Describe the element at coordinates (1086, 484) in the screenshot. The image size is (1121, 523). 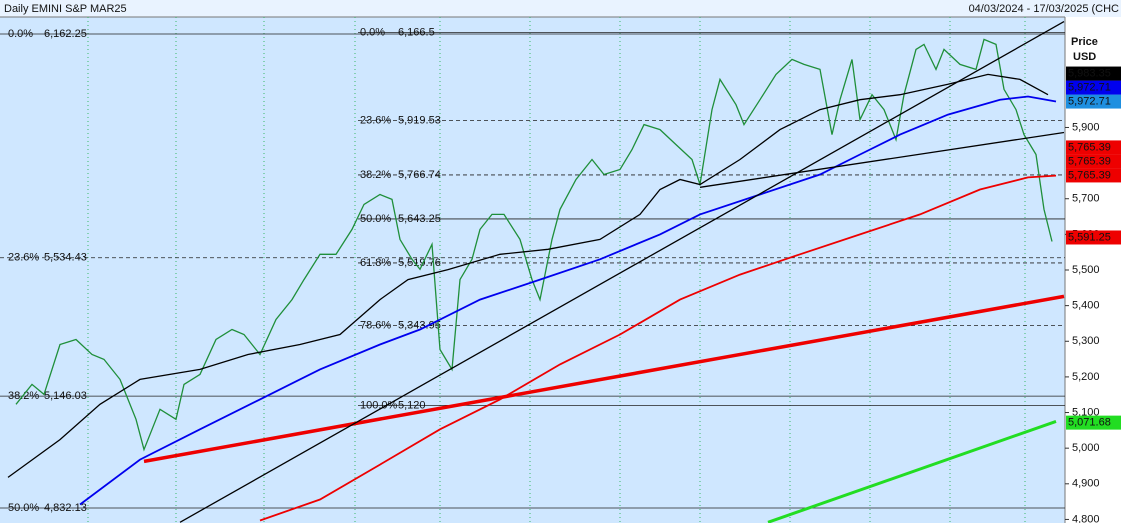
I see `y-tick-label: 4,900` at that location.